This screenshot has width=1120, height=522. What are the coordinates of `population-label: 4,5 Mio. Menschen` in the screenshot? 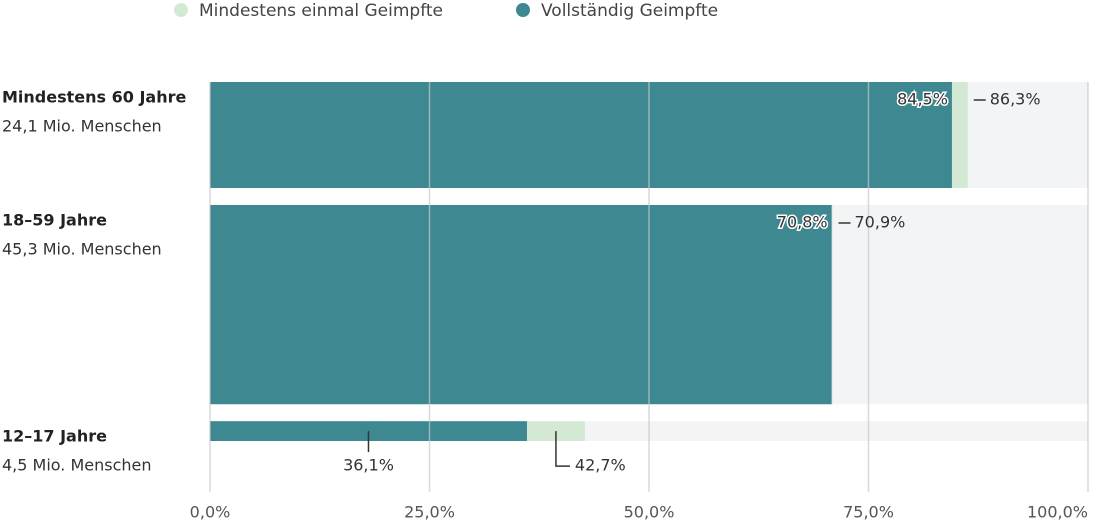 It's located at (77, 465).